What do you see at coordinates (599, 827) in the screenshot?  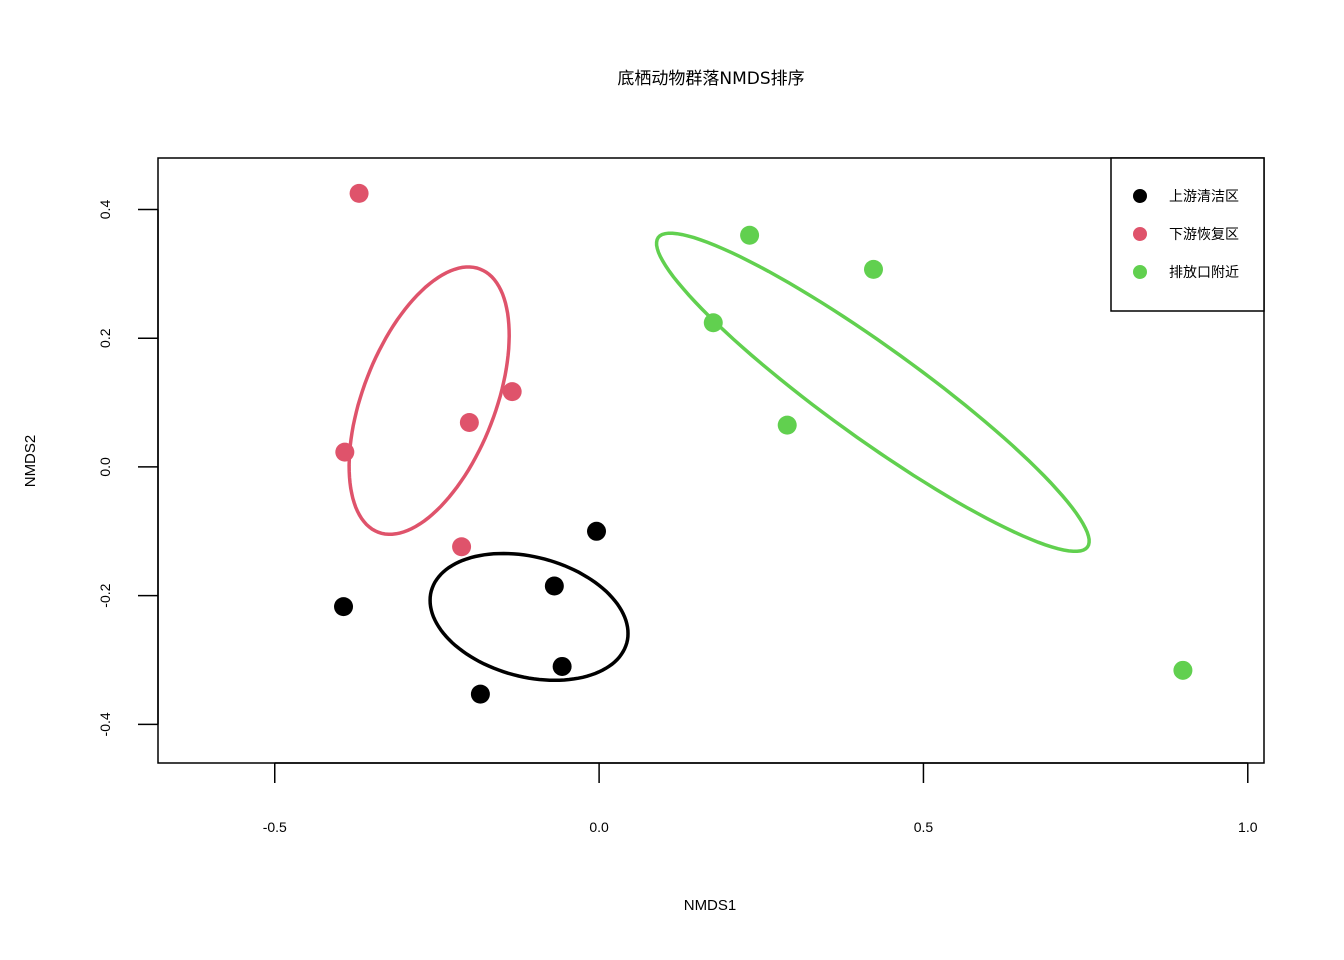 I see `x-tick-label: 0.0` at bounding box center [599, 827].